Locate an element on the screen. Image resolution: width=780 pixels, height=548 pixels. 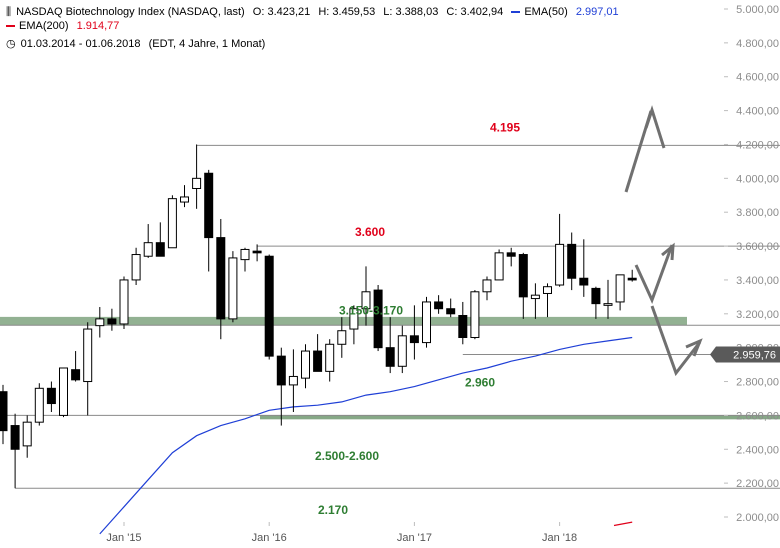
date-range: 01.03.2014 - 01.06.2018 is located at coordinates (80, 44).